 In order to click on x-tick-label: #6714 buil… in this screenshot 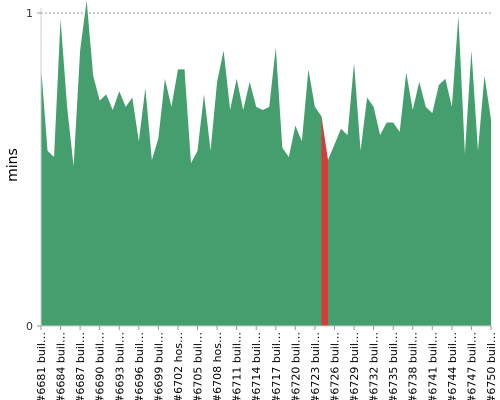, I will do `click(256, 366)`.